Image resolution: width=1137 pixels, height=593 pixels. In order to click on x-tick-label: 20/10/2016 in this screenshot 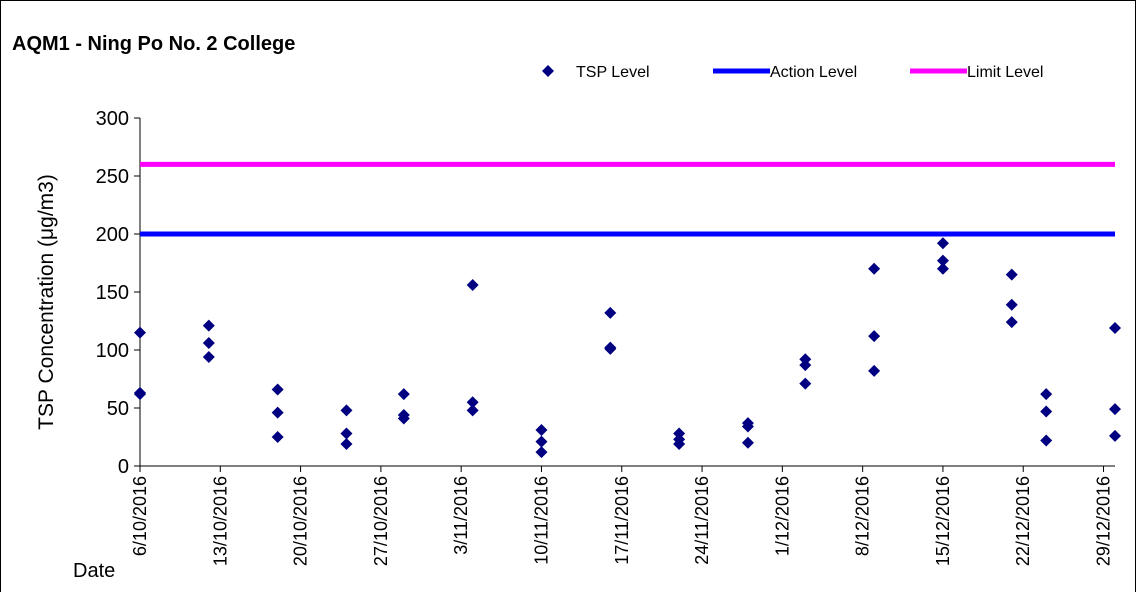, I will do `click(301, 521)`.